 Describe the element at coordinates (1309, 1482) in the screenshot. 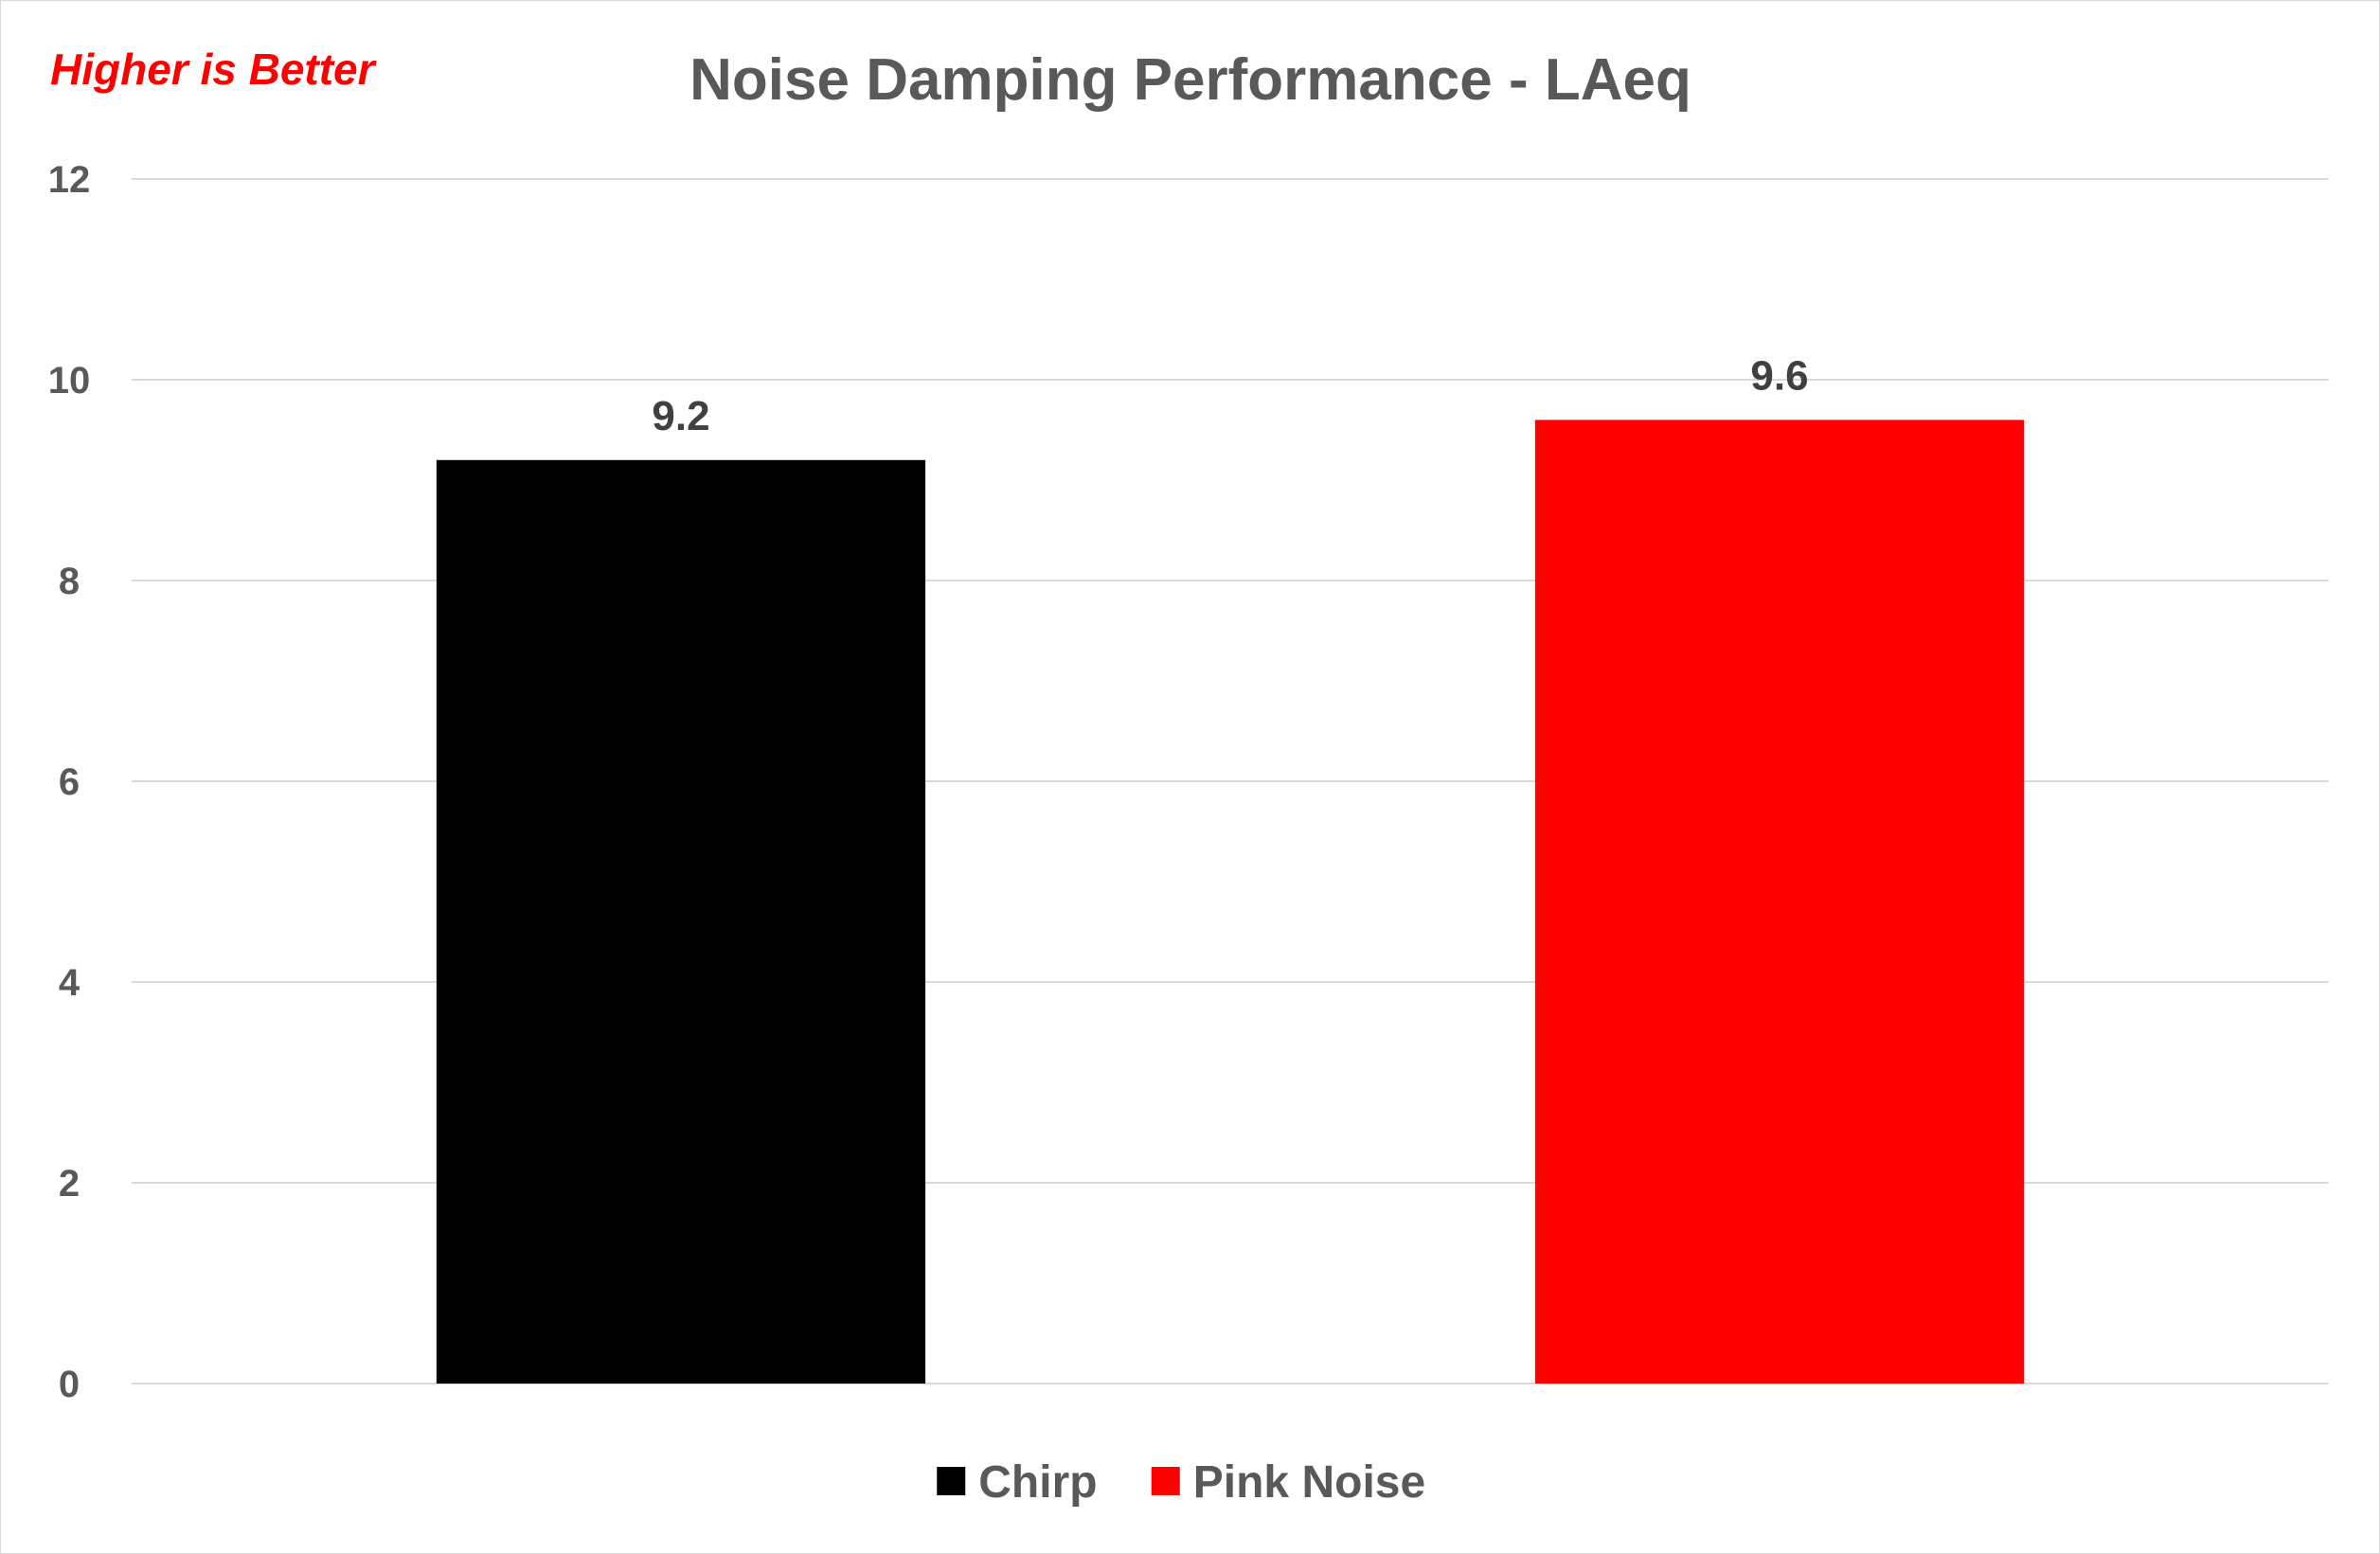

I see `legend-label-pink-noise: Pink Noise` at that location.